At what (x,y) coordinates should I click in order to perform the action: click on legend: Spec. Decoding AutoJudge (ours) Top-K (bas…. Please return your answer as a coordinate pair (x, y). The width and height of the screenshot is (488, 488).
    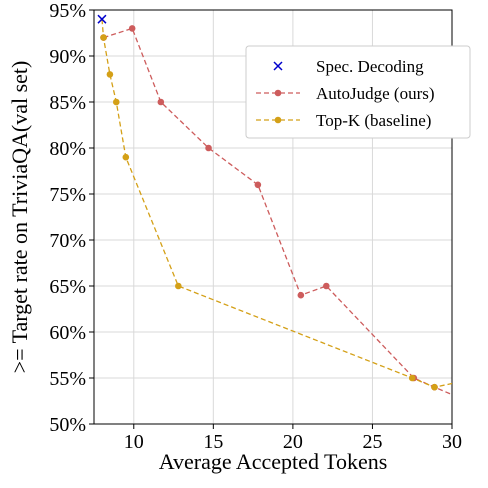
    Looking at the image, I should click on (358, 92).